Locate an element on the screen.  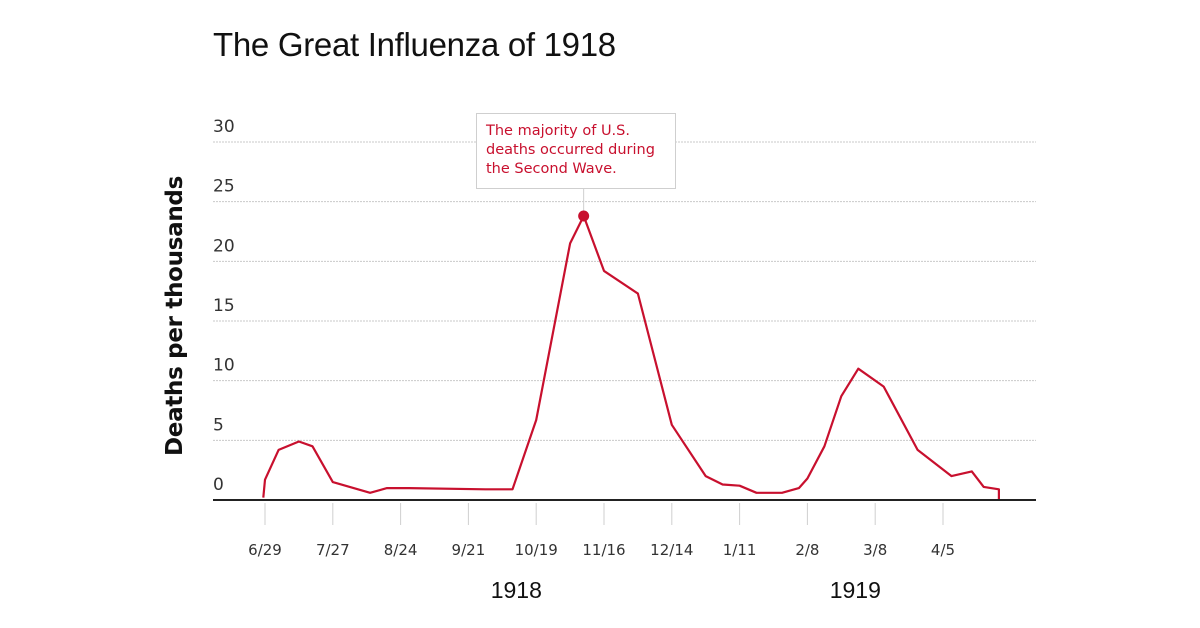
y-tick-label: 20 is located at coordinates (224, 246).